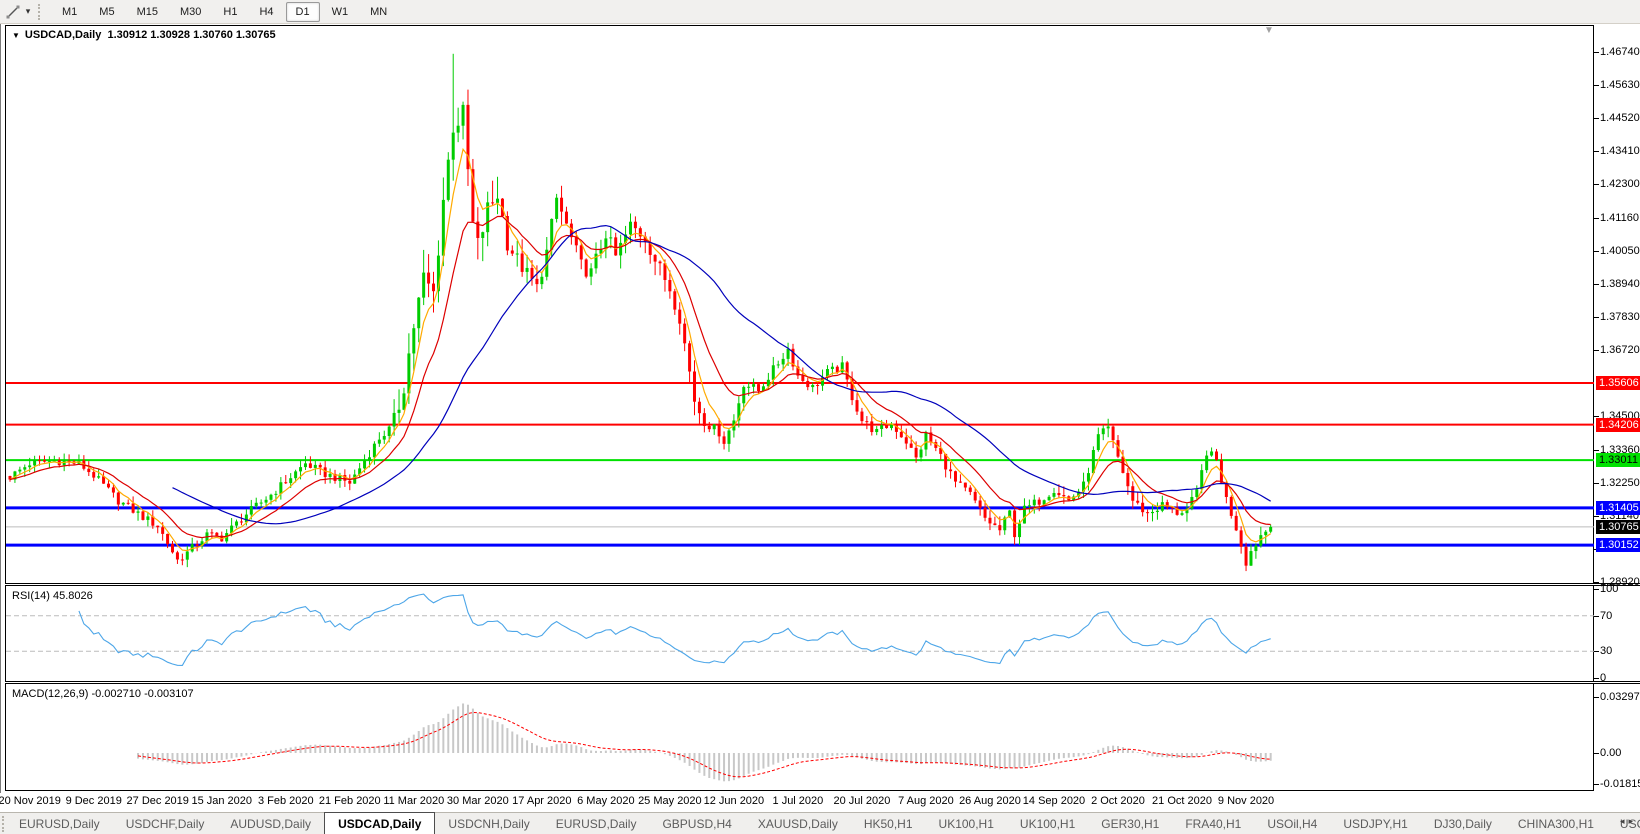 This screenshot has width=1640, height=834. What do you see at coordinates (302, 11) in the screenshot?
I see `timeframe-button-d1: D1` at bounding box center [302, 11].